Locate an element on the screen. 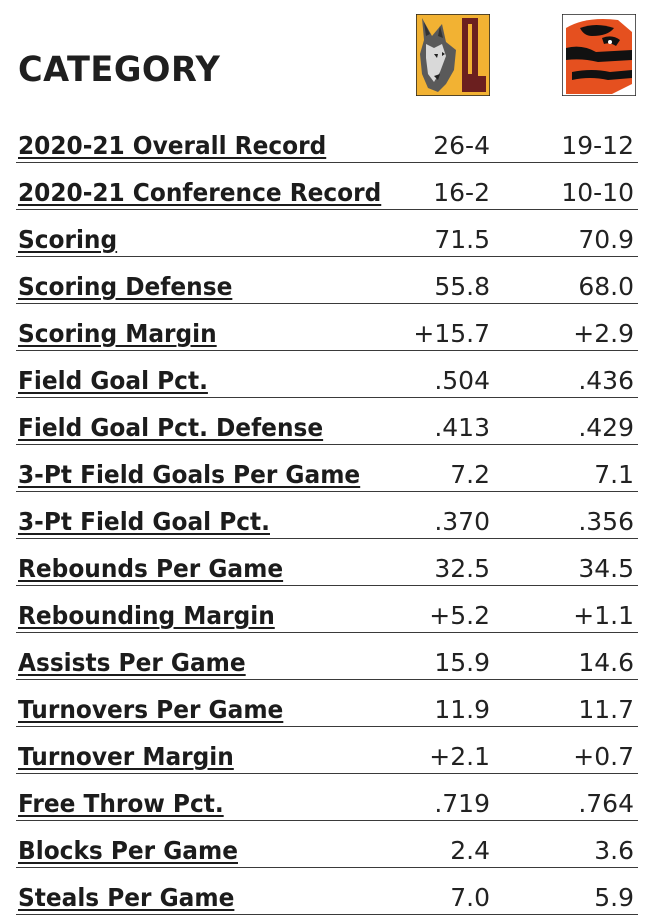  team-a-value: 55.8 is located at coordinates (462, 286).